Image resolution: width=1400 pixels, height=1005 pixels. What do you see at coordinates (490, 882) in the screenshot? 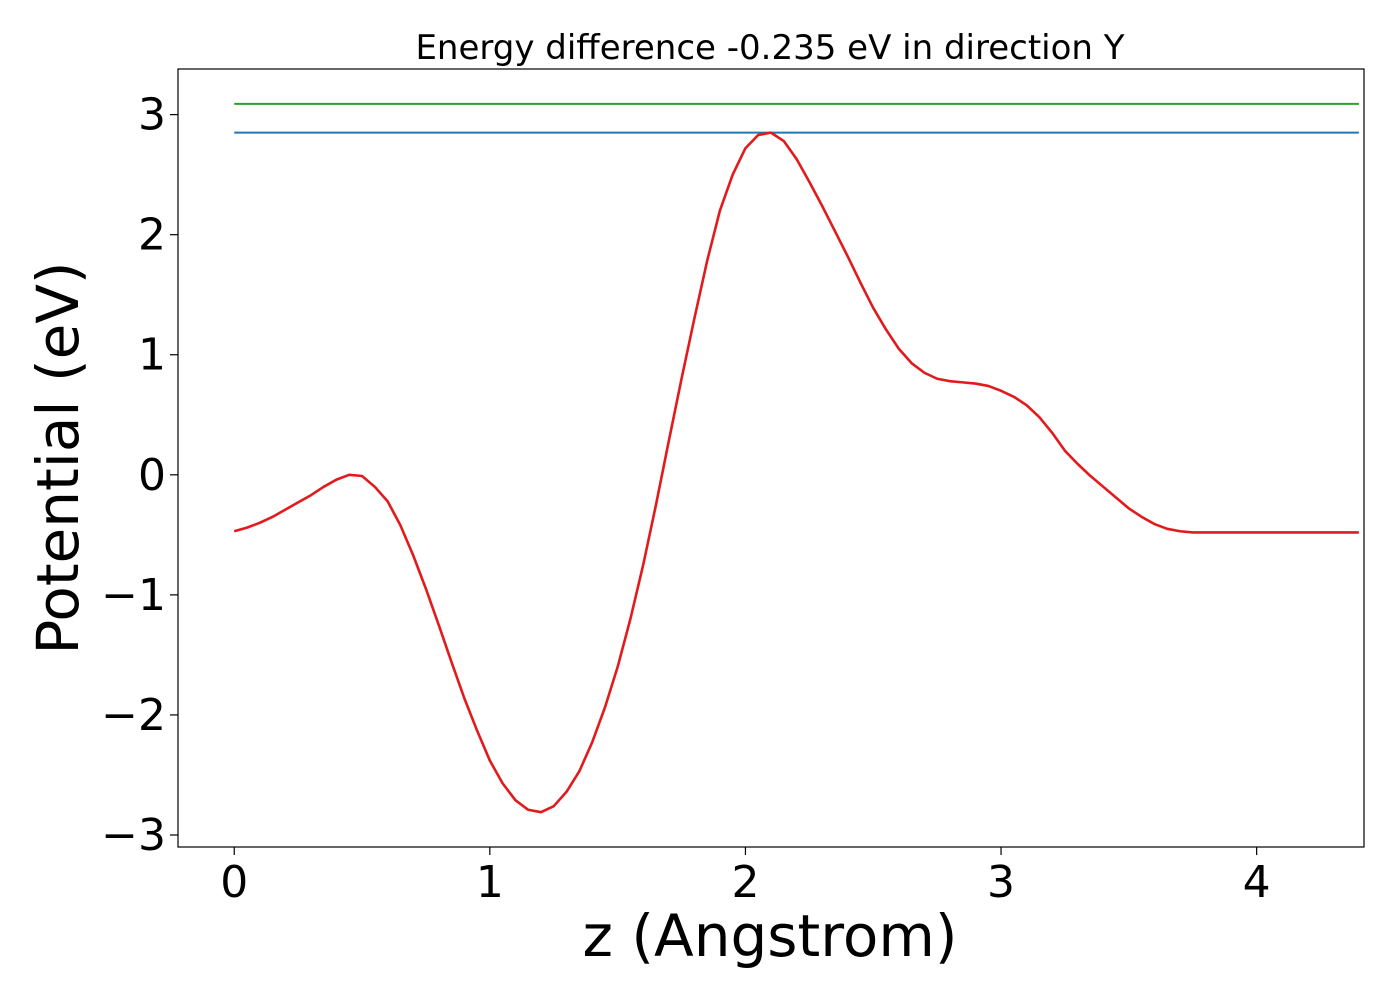
I see `x-tick-label: 1` at bounding box center [490, 882].